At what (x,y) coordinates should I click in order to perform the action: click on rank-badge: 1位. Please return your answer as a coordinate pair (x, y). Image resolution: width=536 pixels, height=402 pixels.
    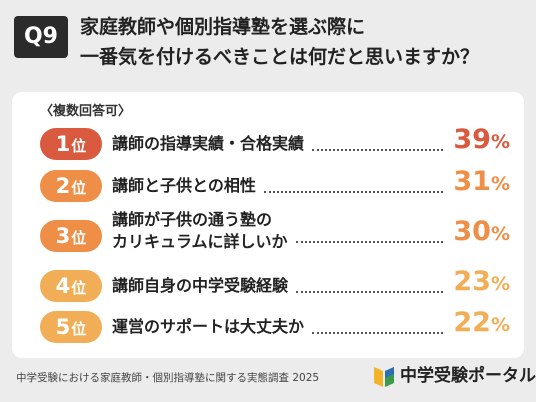
    Looking at the image, I should click on (71, 144).